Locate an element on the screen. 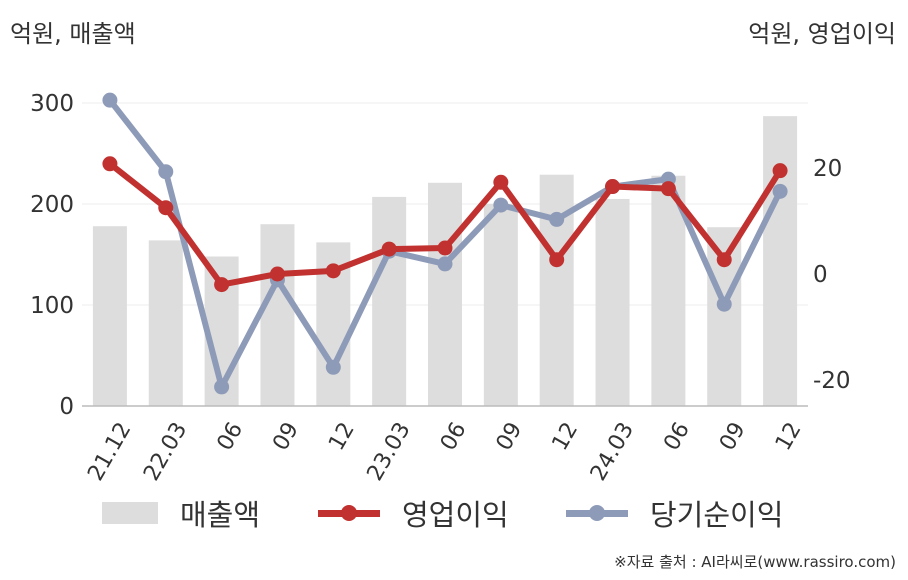 This screenshot has height=580, width=908. left-tick-label-0: 0 is located at coordinates (66, 407).